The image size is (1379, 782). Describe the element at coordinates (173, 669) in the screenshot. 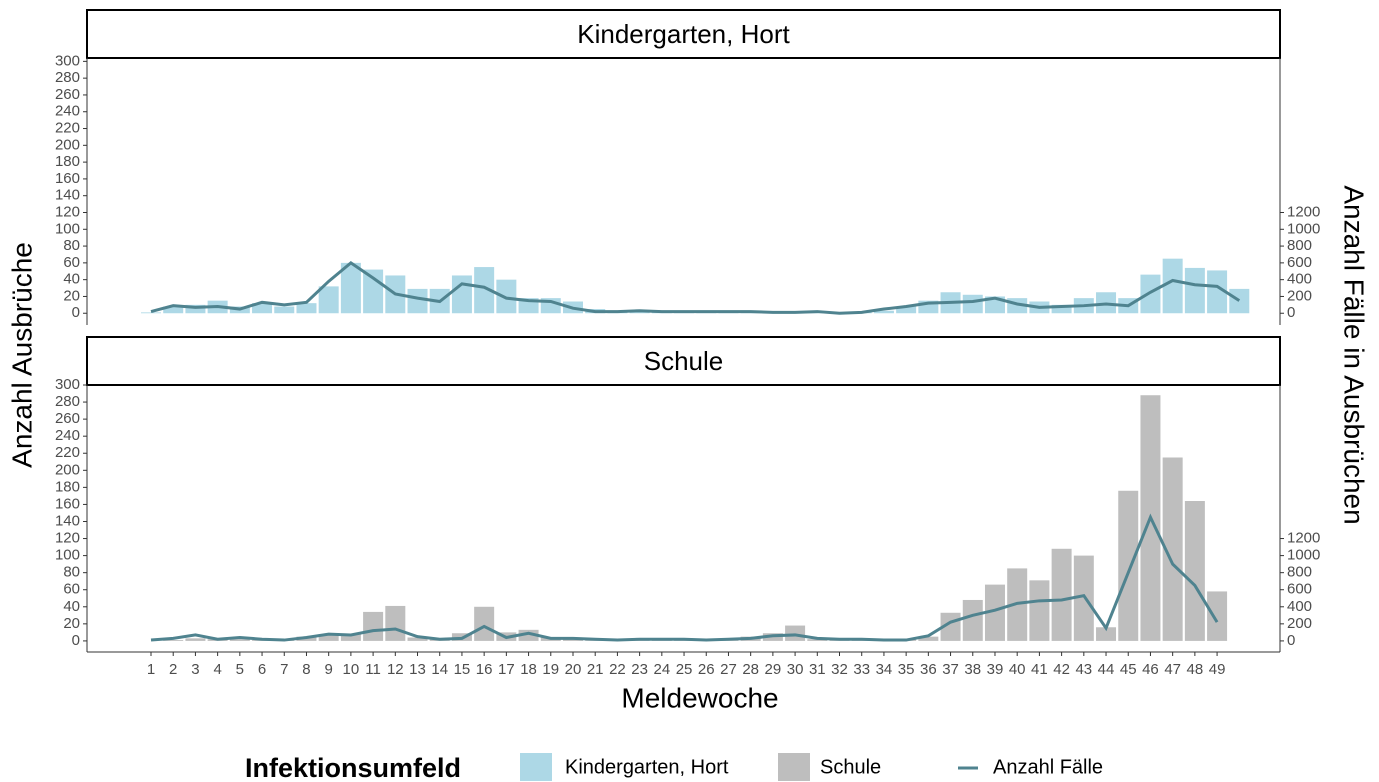

I see `x-tick-label: 2` at that location.